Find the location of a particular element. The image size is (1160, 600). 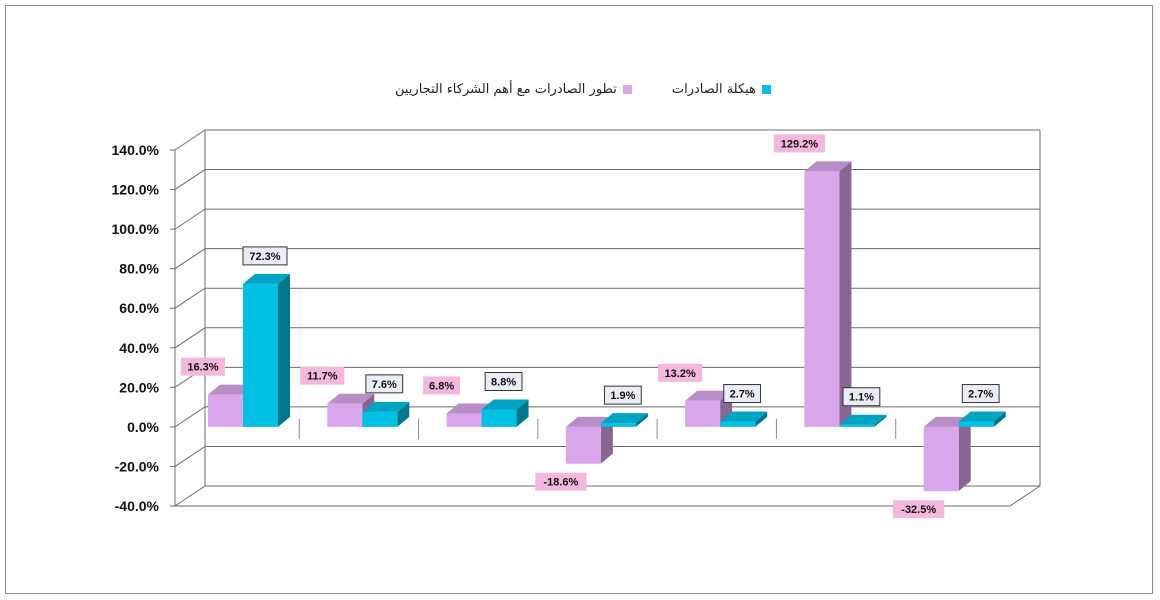

floor-edge is located at coordinates (608, 496).